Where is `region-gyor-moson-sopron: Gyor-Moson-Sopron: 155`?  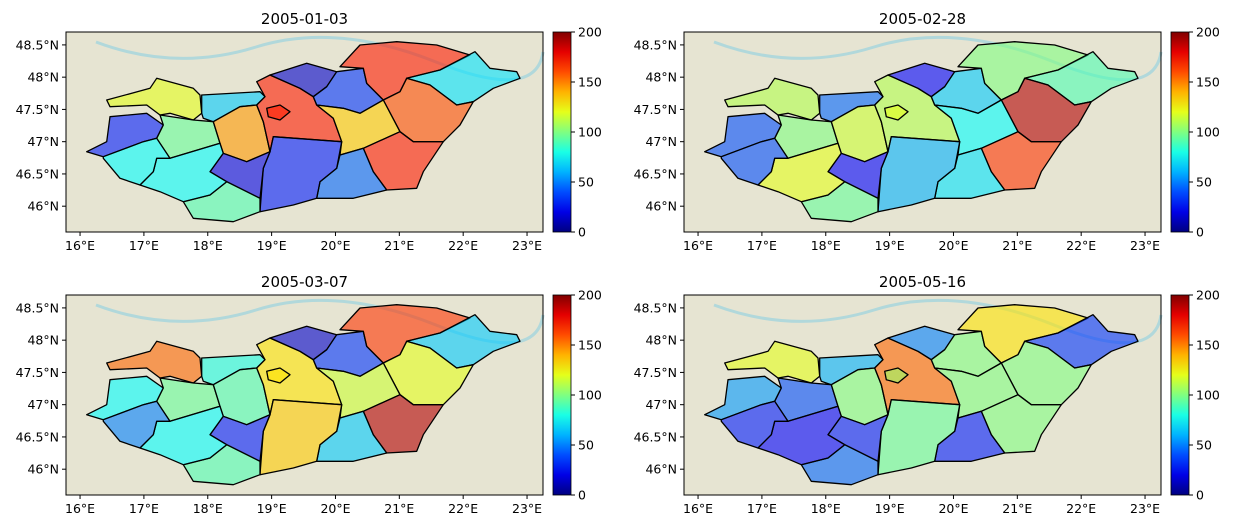
region-gyor-moson-sopron: Gyor-Moson-Sopron: 155 is located at coordinates (154, 362).